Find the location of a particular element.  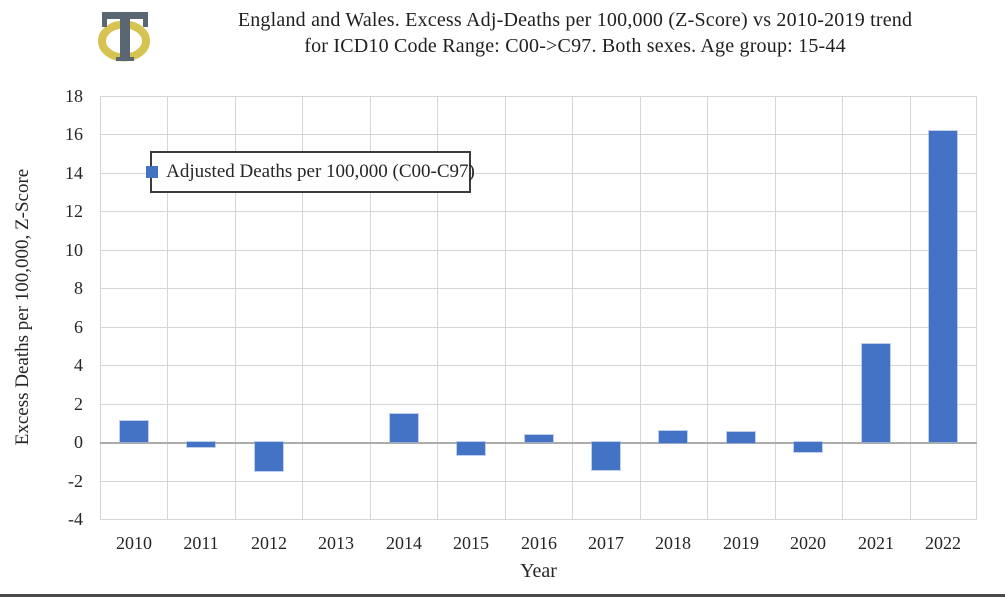

x-tick-label: 2013 is located at coordinates (336, 543).